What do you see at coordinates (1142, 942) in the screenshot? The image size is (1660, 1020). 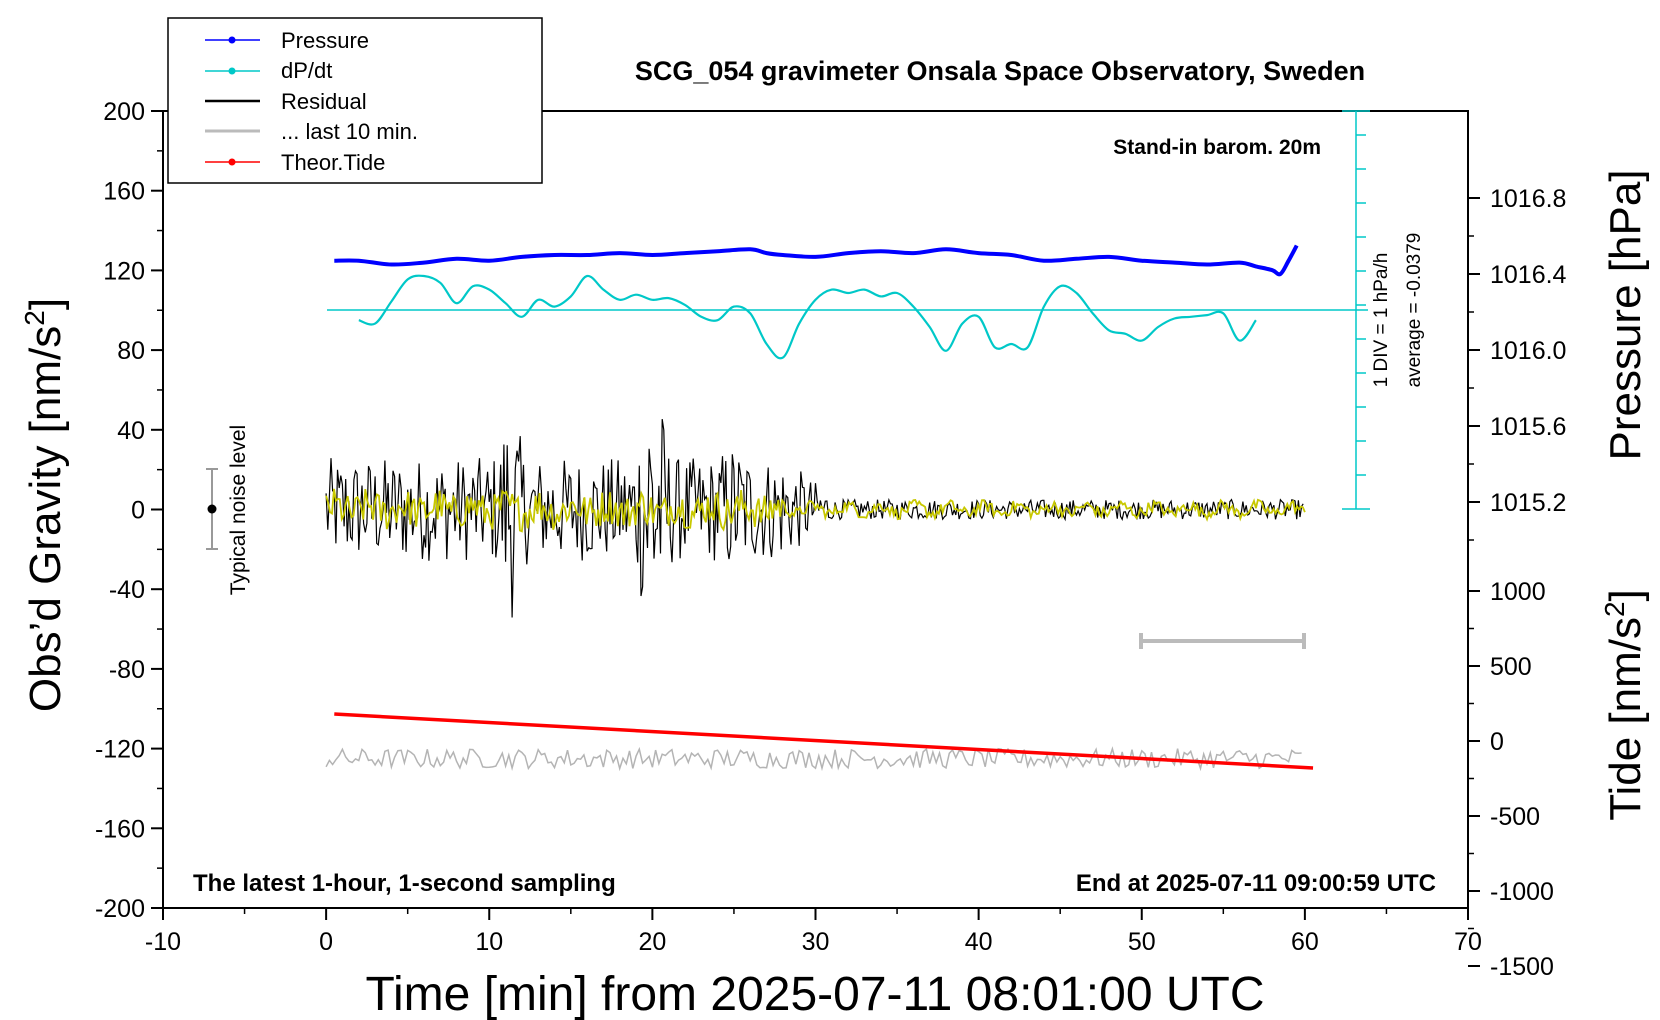 I see `x-tick-label: 50` at bounding box center [1142, 942].